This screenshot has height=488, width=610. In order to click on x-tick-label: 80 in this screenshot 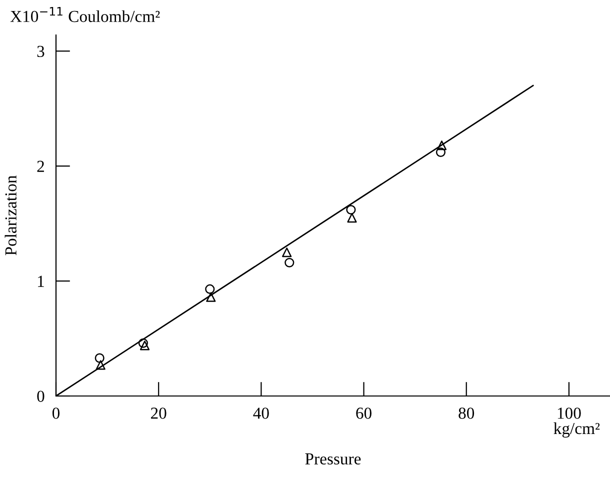, I will do `click(466, 413)`.